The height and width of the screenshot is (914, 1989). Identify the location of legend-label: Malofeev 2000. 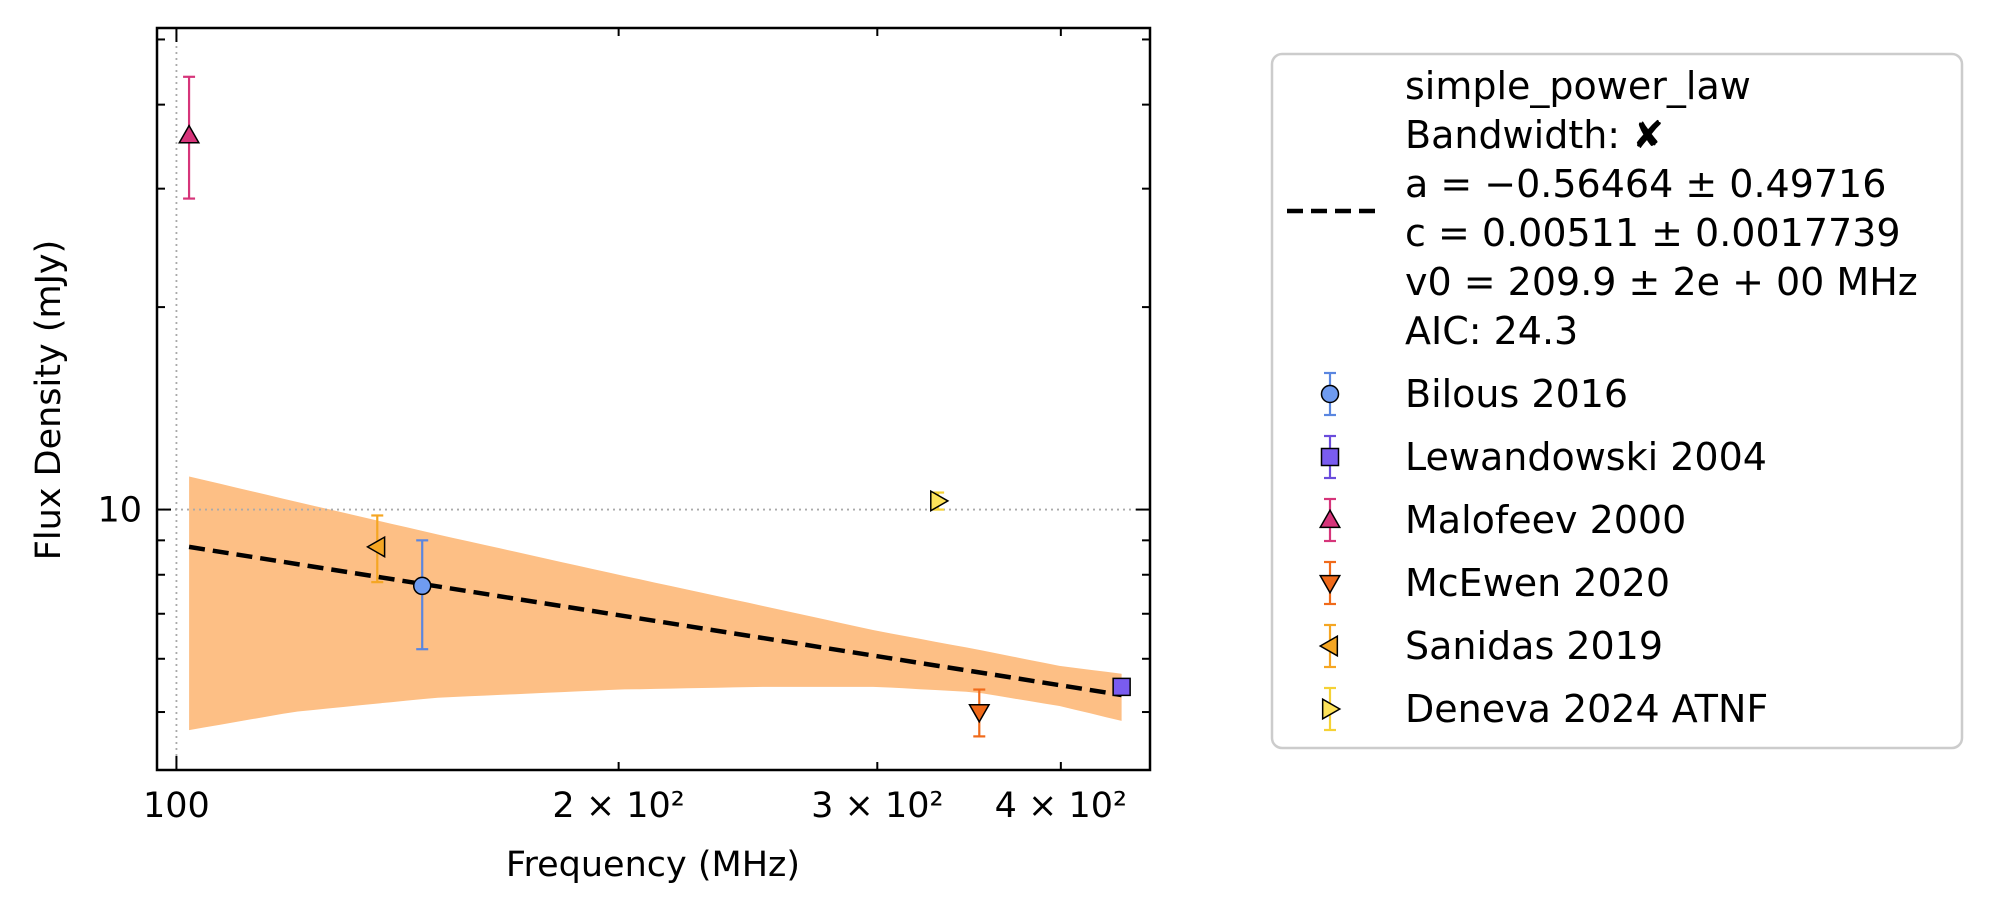
(1545, 520).